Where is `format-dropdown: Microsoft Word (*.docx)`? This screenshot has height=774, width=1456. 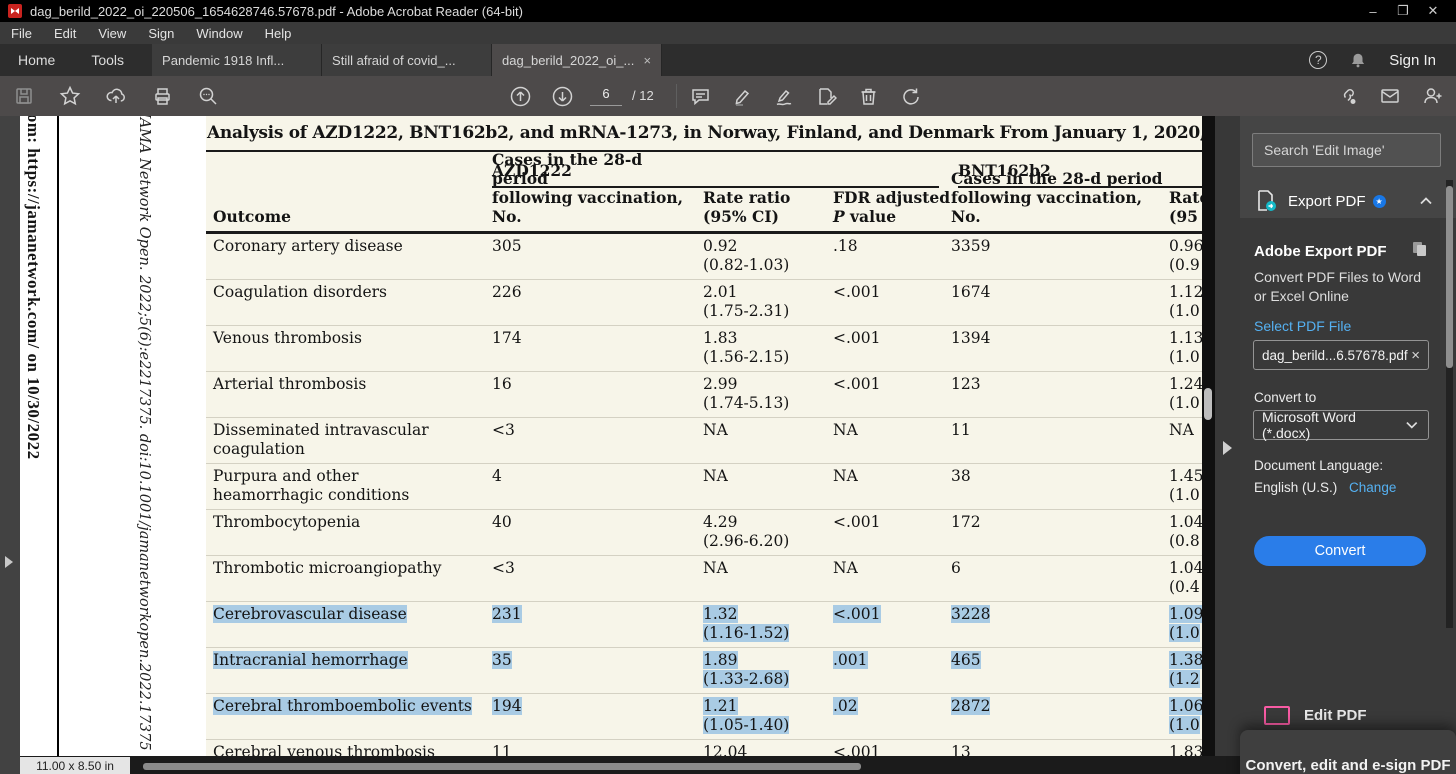 format-dropdown: Microsoft Word (*.docx) is located at coordinates (1341, 425).